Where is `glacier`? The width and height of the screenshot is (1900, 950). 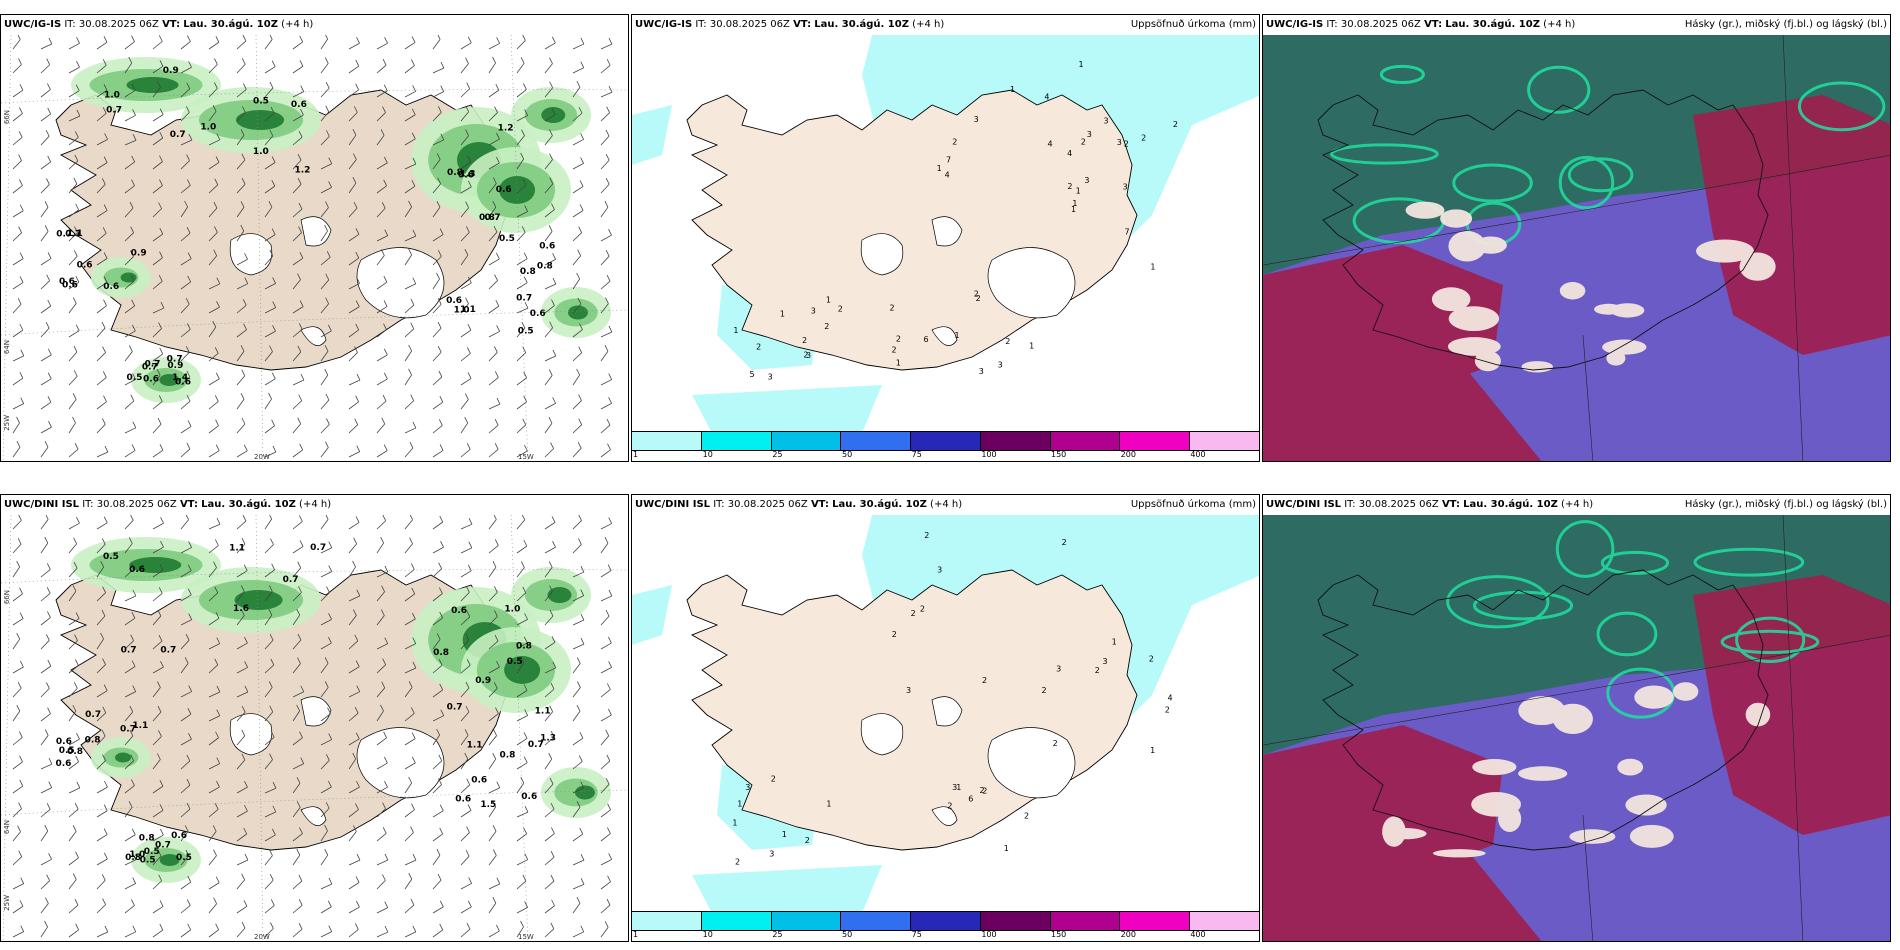
glacier is located at coordinates (313, 816).